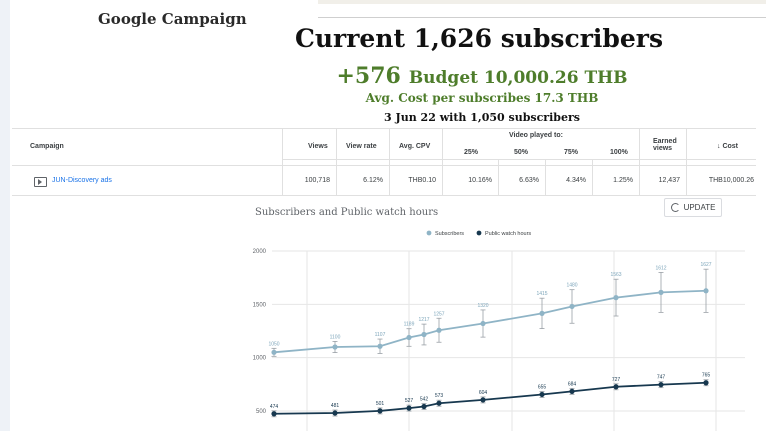  Describe the element at coordinates (521, 152) in the screenshot. I see `col-header-50: 50%` at that location.